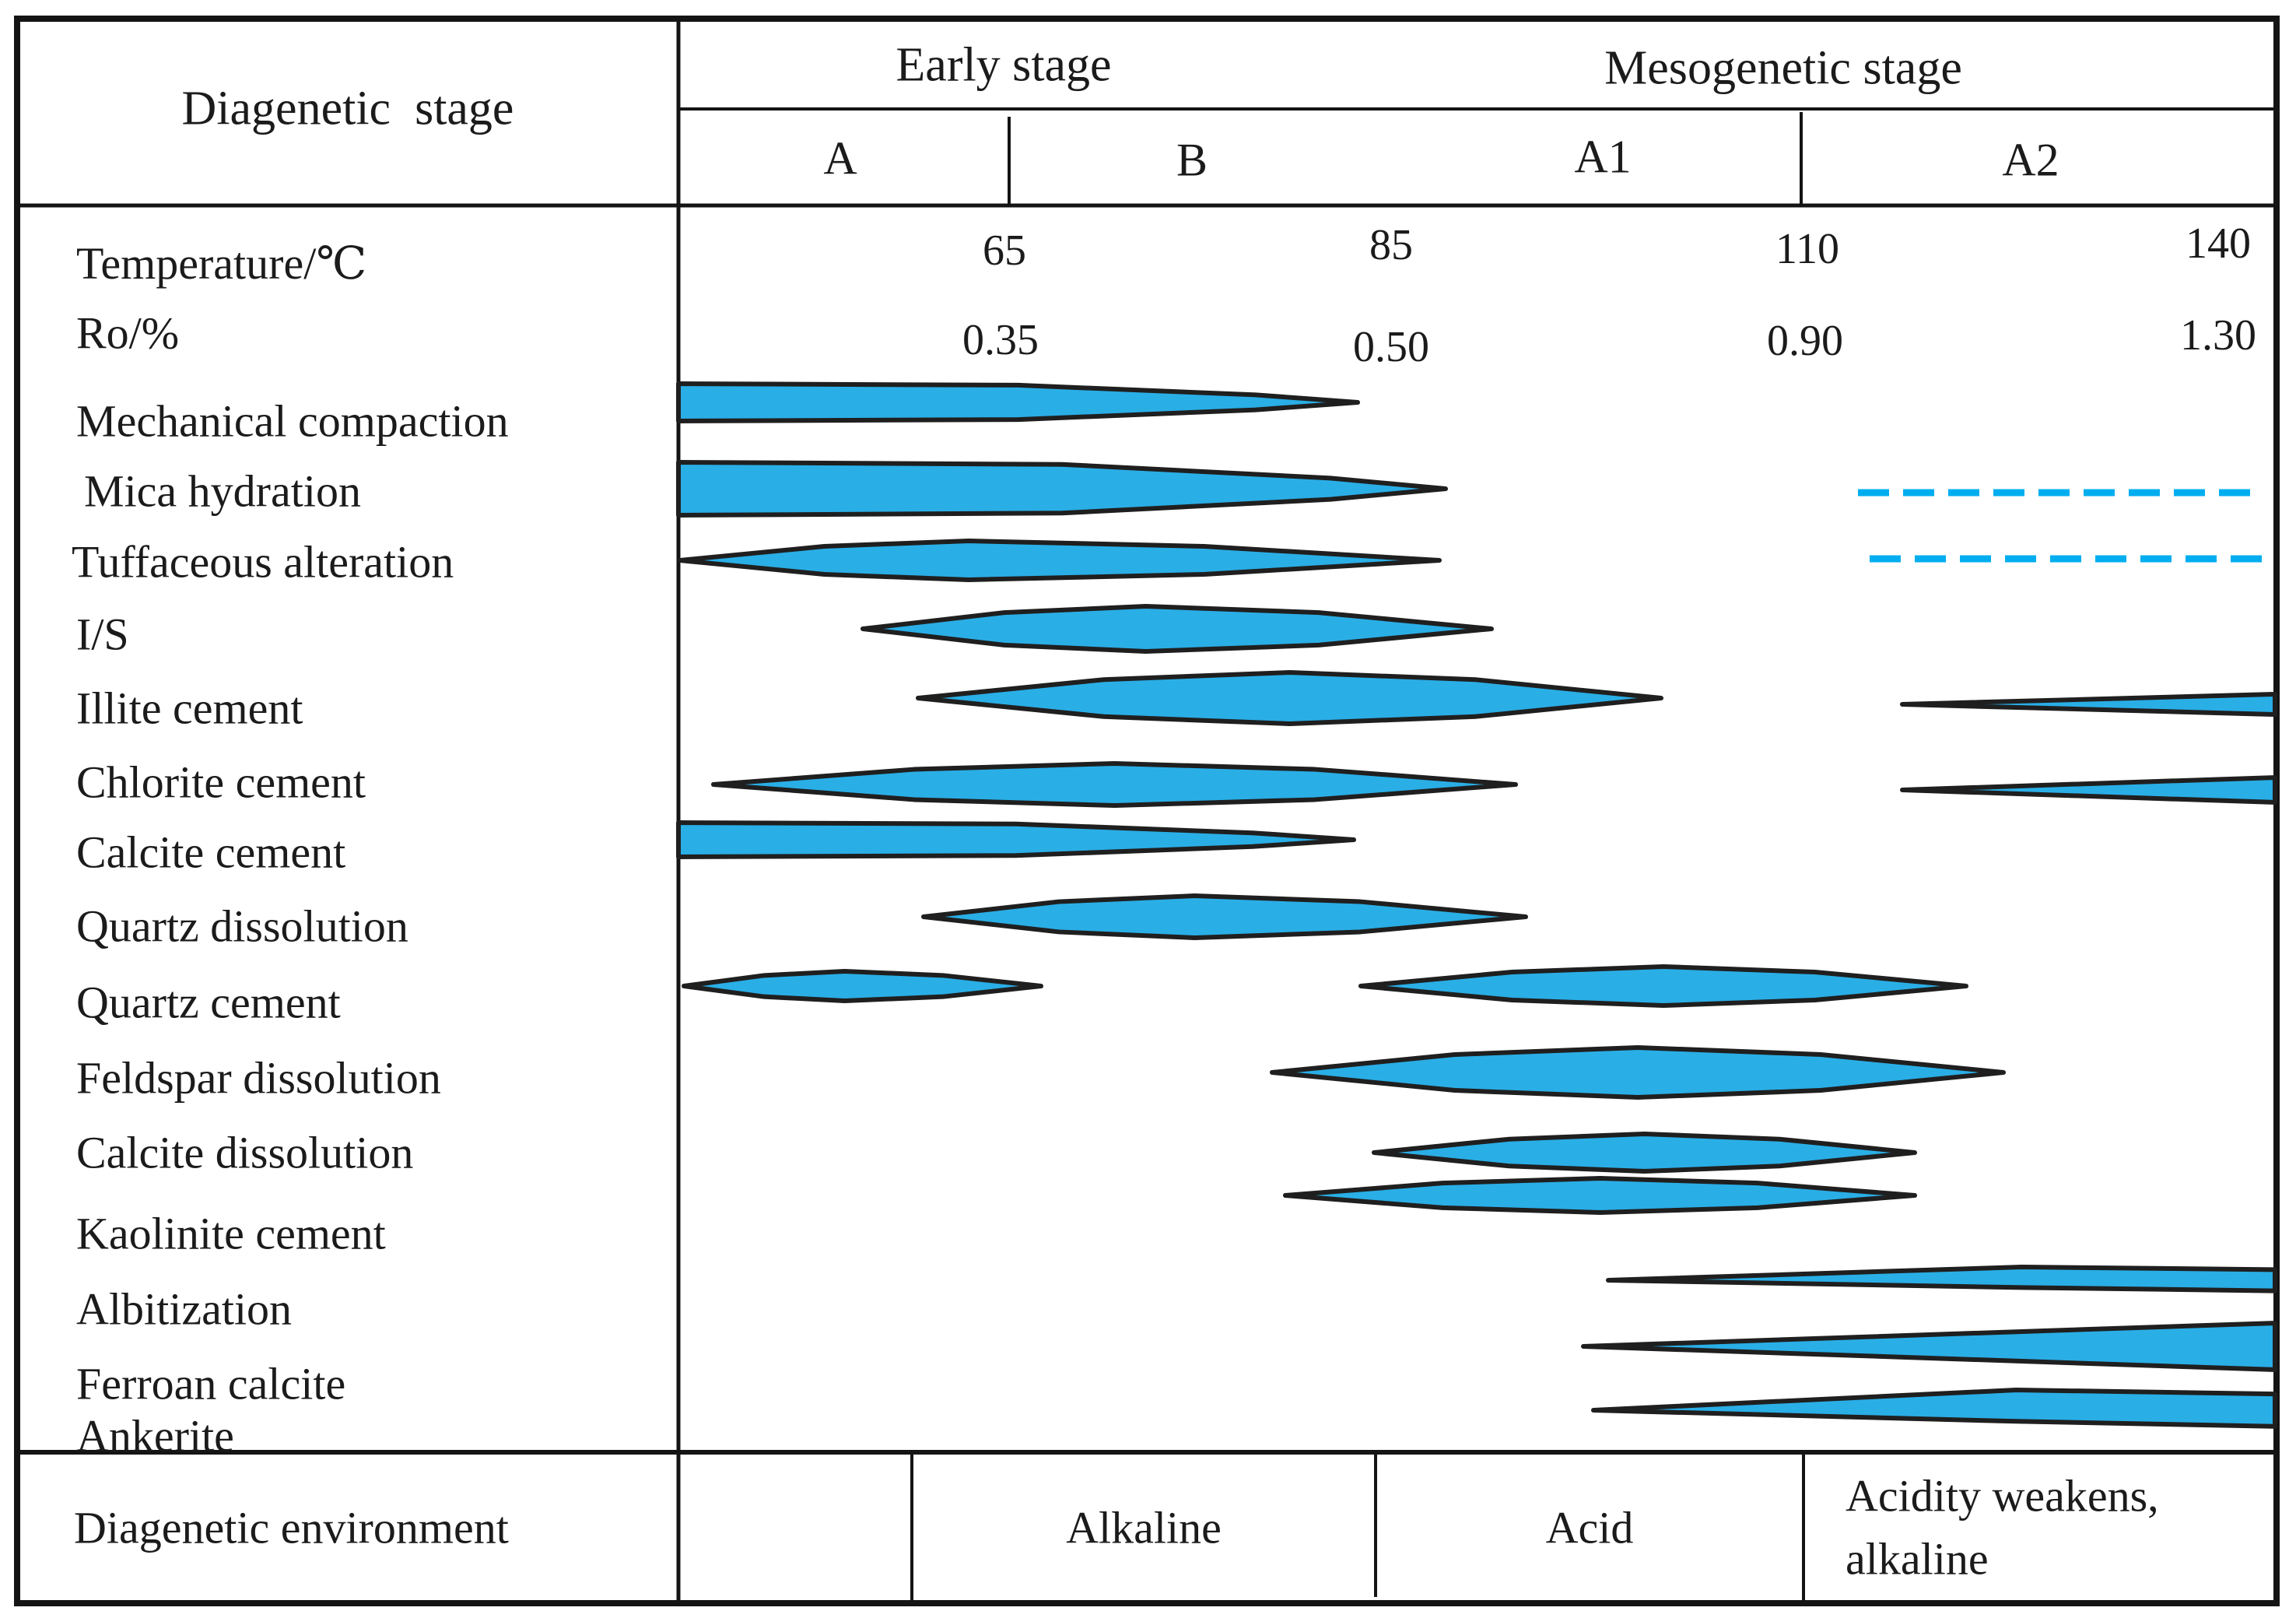 Image resolution: width=2296 pixels, height=1618 pixels. I want to click on environment-acid: Acid, so click(1589, 1527).